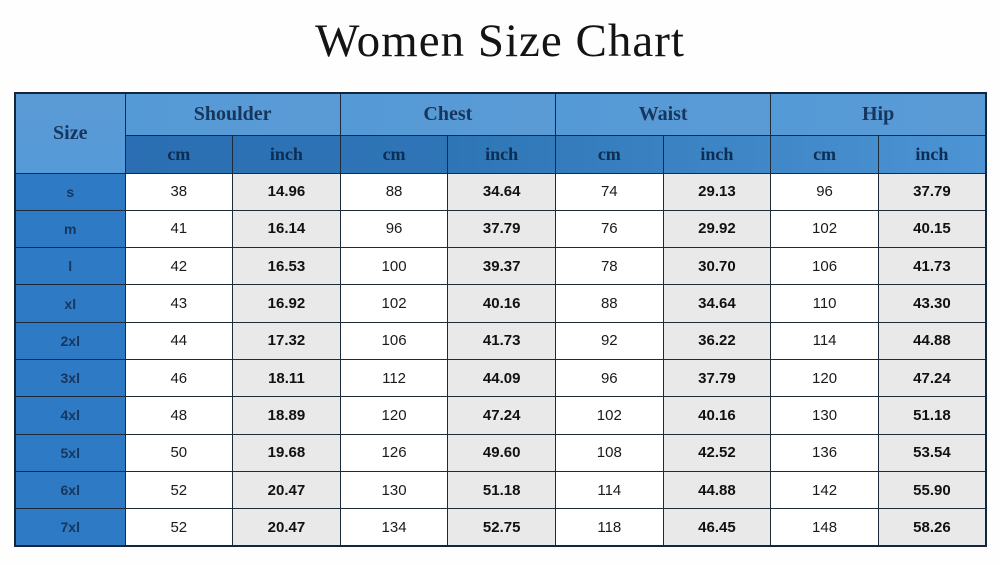 This screenshot has width=1000, height=565. Describe the element at coordinates (70, 378) in the screenshot. I see `size-label-cell: 3xl` at that location.